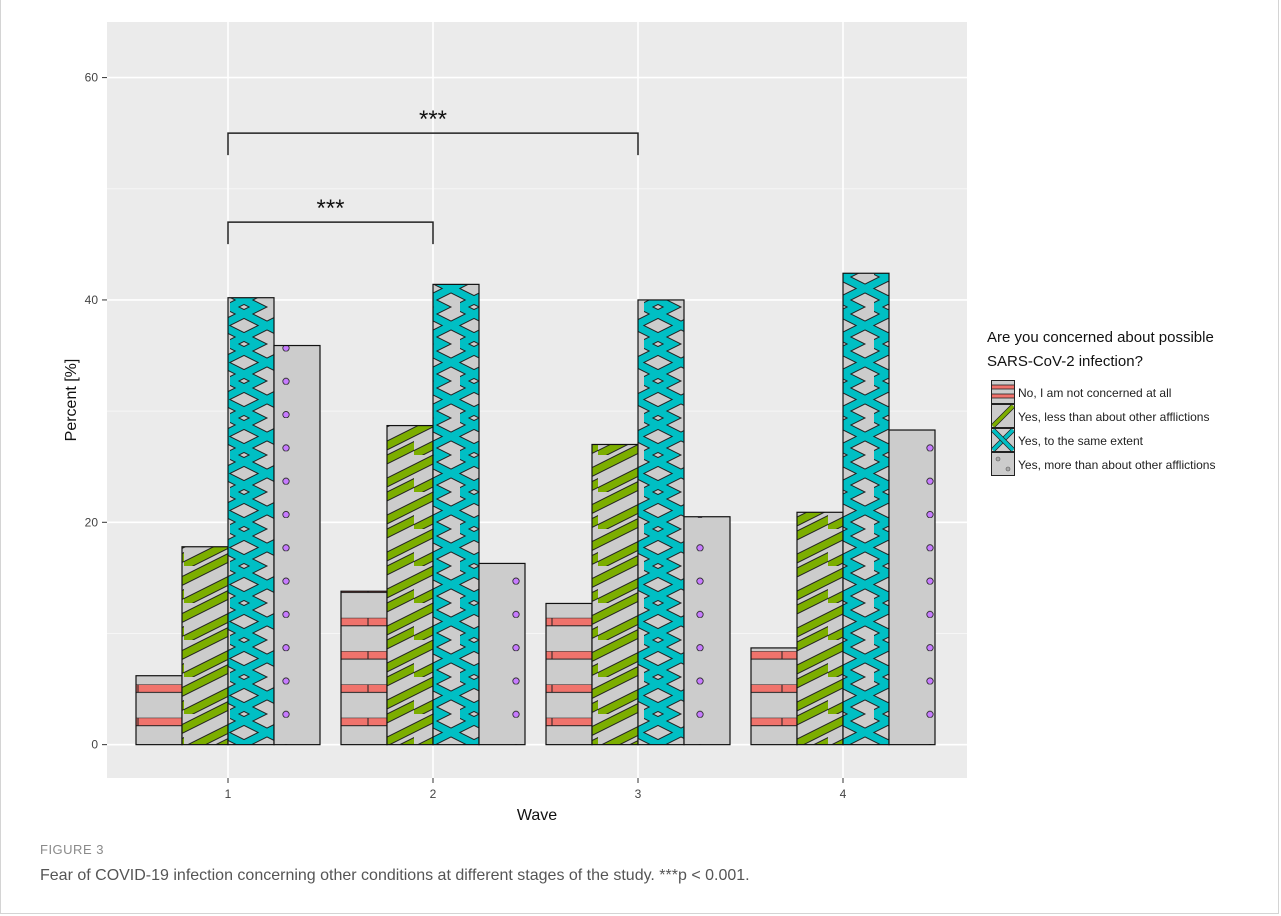 Image resolution: width=1281 pixels, height=916 pixels. I want to click on legend-item-3: Yes, to the same extent, so click(1067, 440).